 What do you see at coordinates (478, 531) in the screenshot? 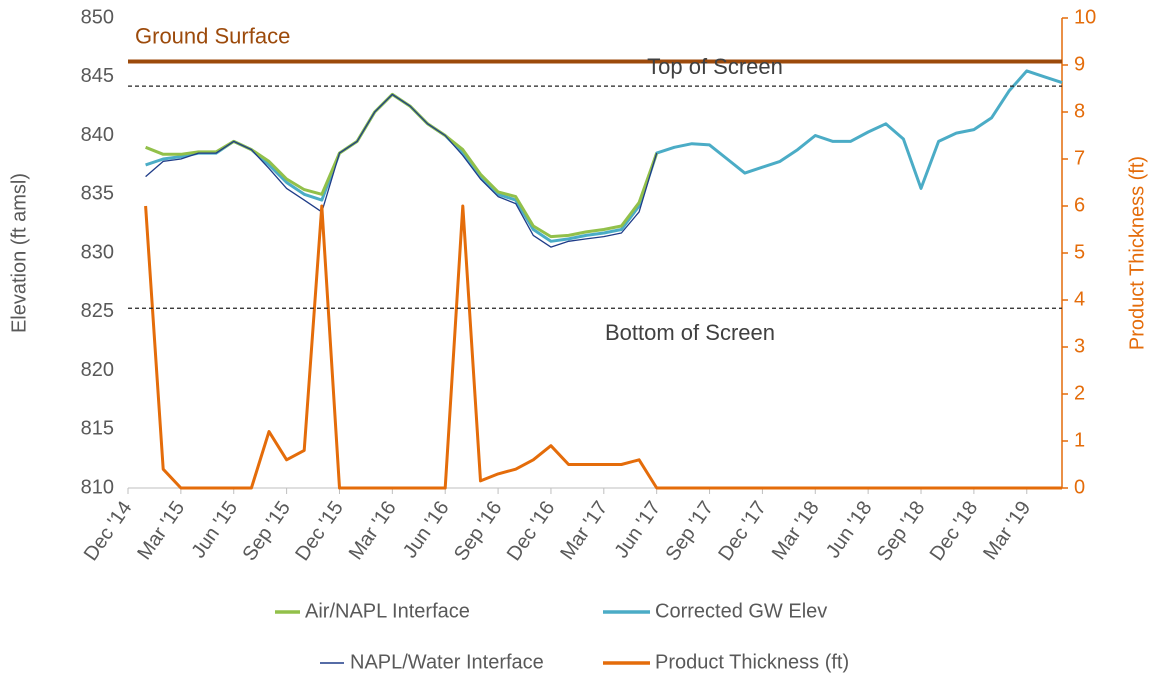
I see `x-tick-label: Sep '16` at bounding box center [478, 531].